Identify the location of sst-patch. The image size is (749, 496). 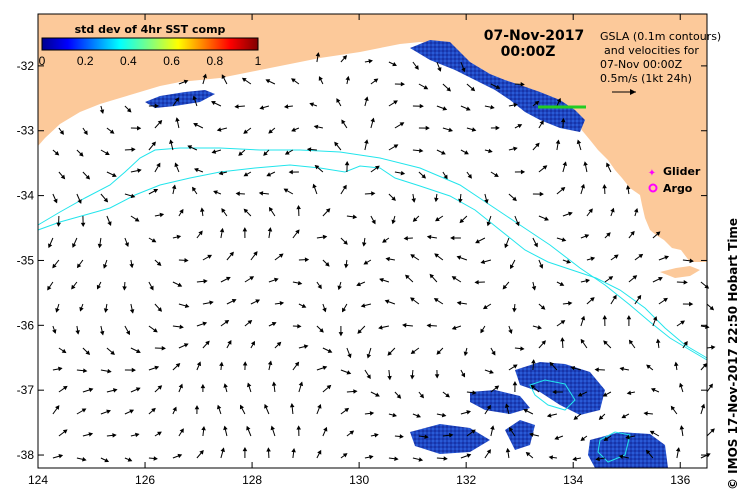
(628, 450).